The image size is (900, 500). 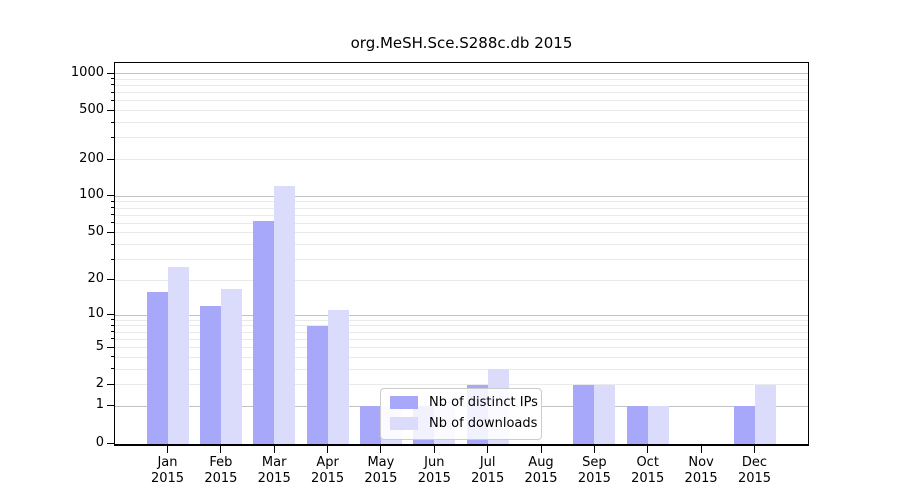 What do you see at coordinates (168, 471) in the screenshot?
I see `x-tick-label: Jan 2015` at bounding box center [168, 471].